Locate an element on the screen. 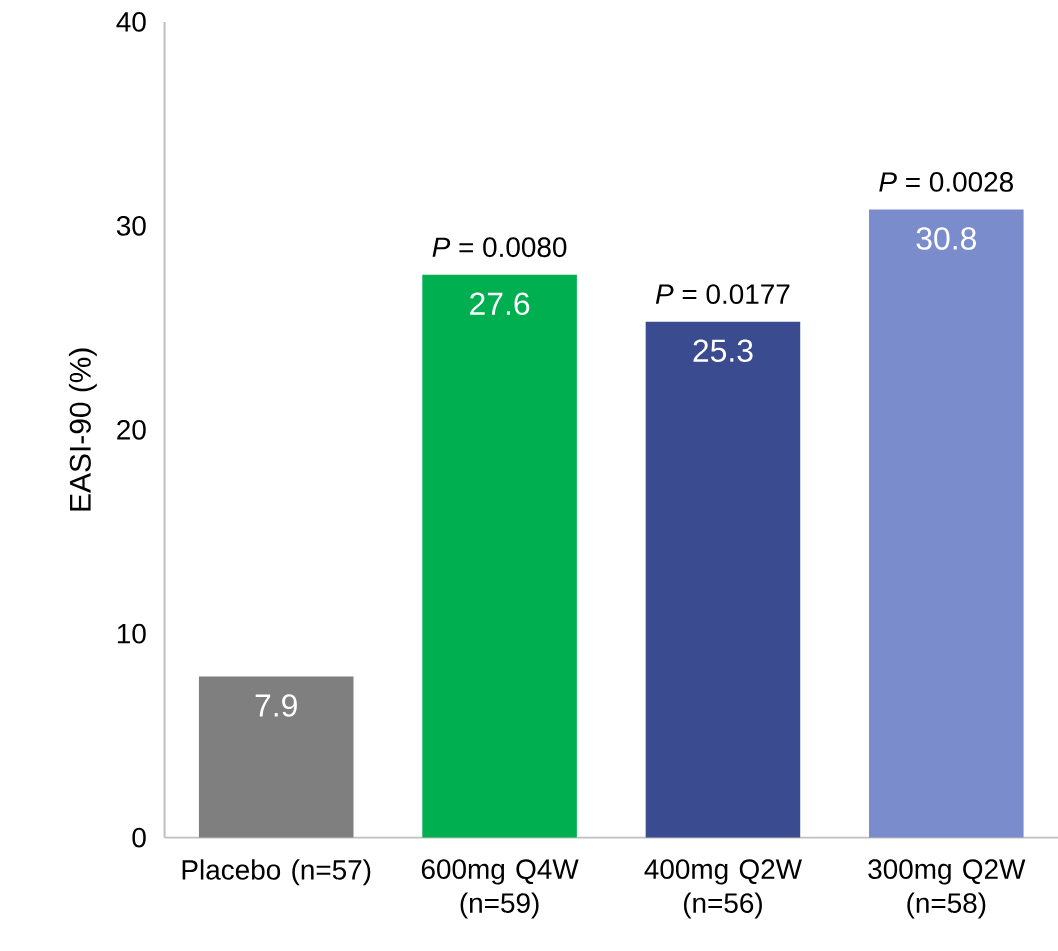 The width and height of the screenshot is (1058, 951). x-tick-label: Placebo (n=57) is located at coordinates (276, 872).